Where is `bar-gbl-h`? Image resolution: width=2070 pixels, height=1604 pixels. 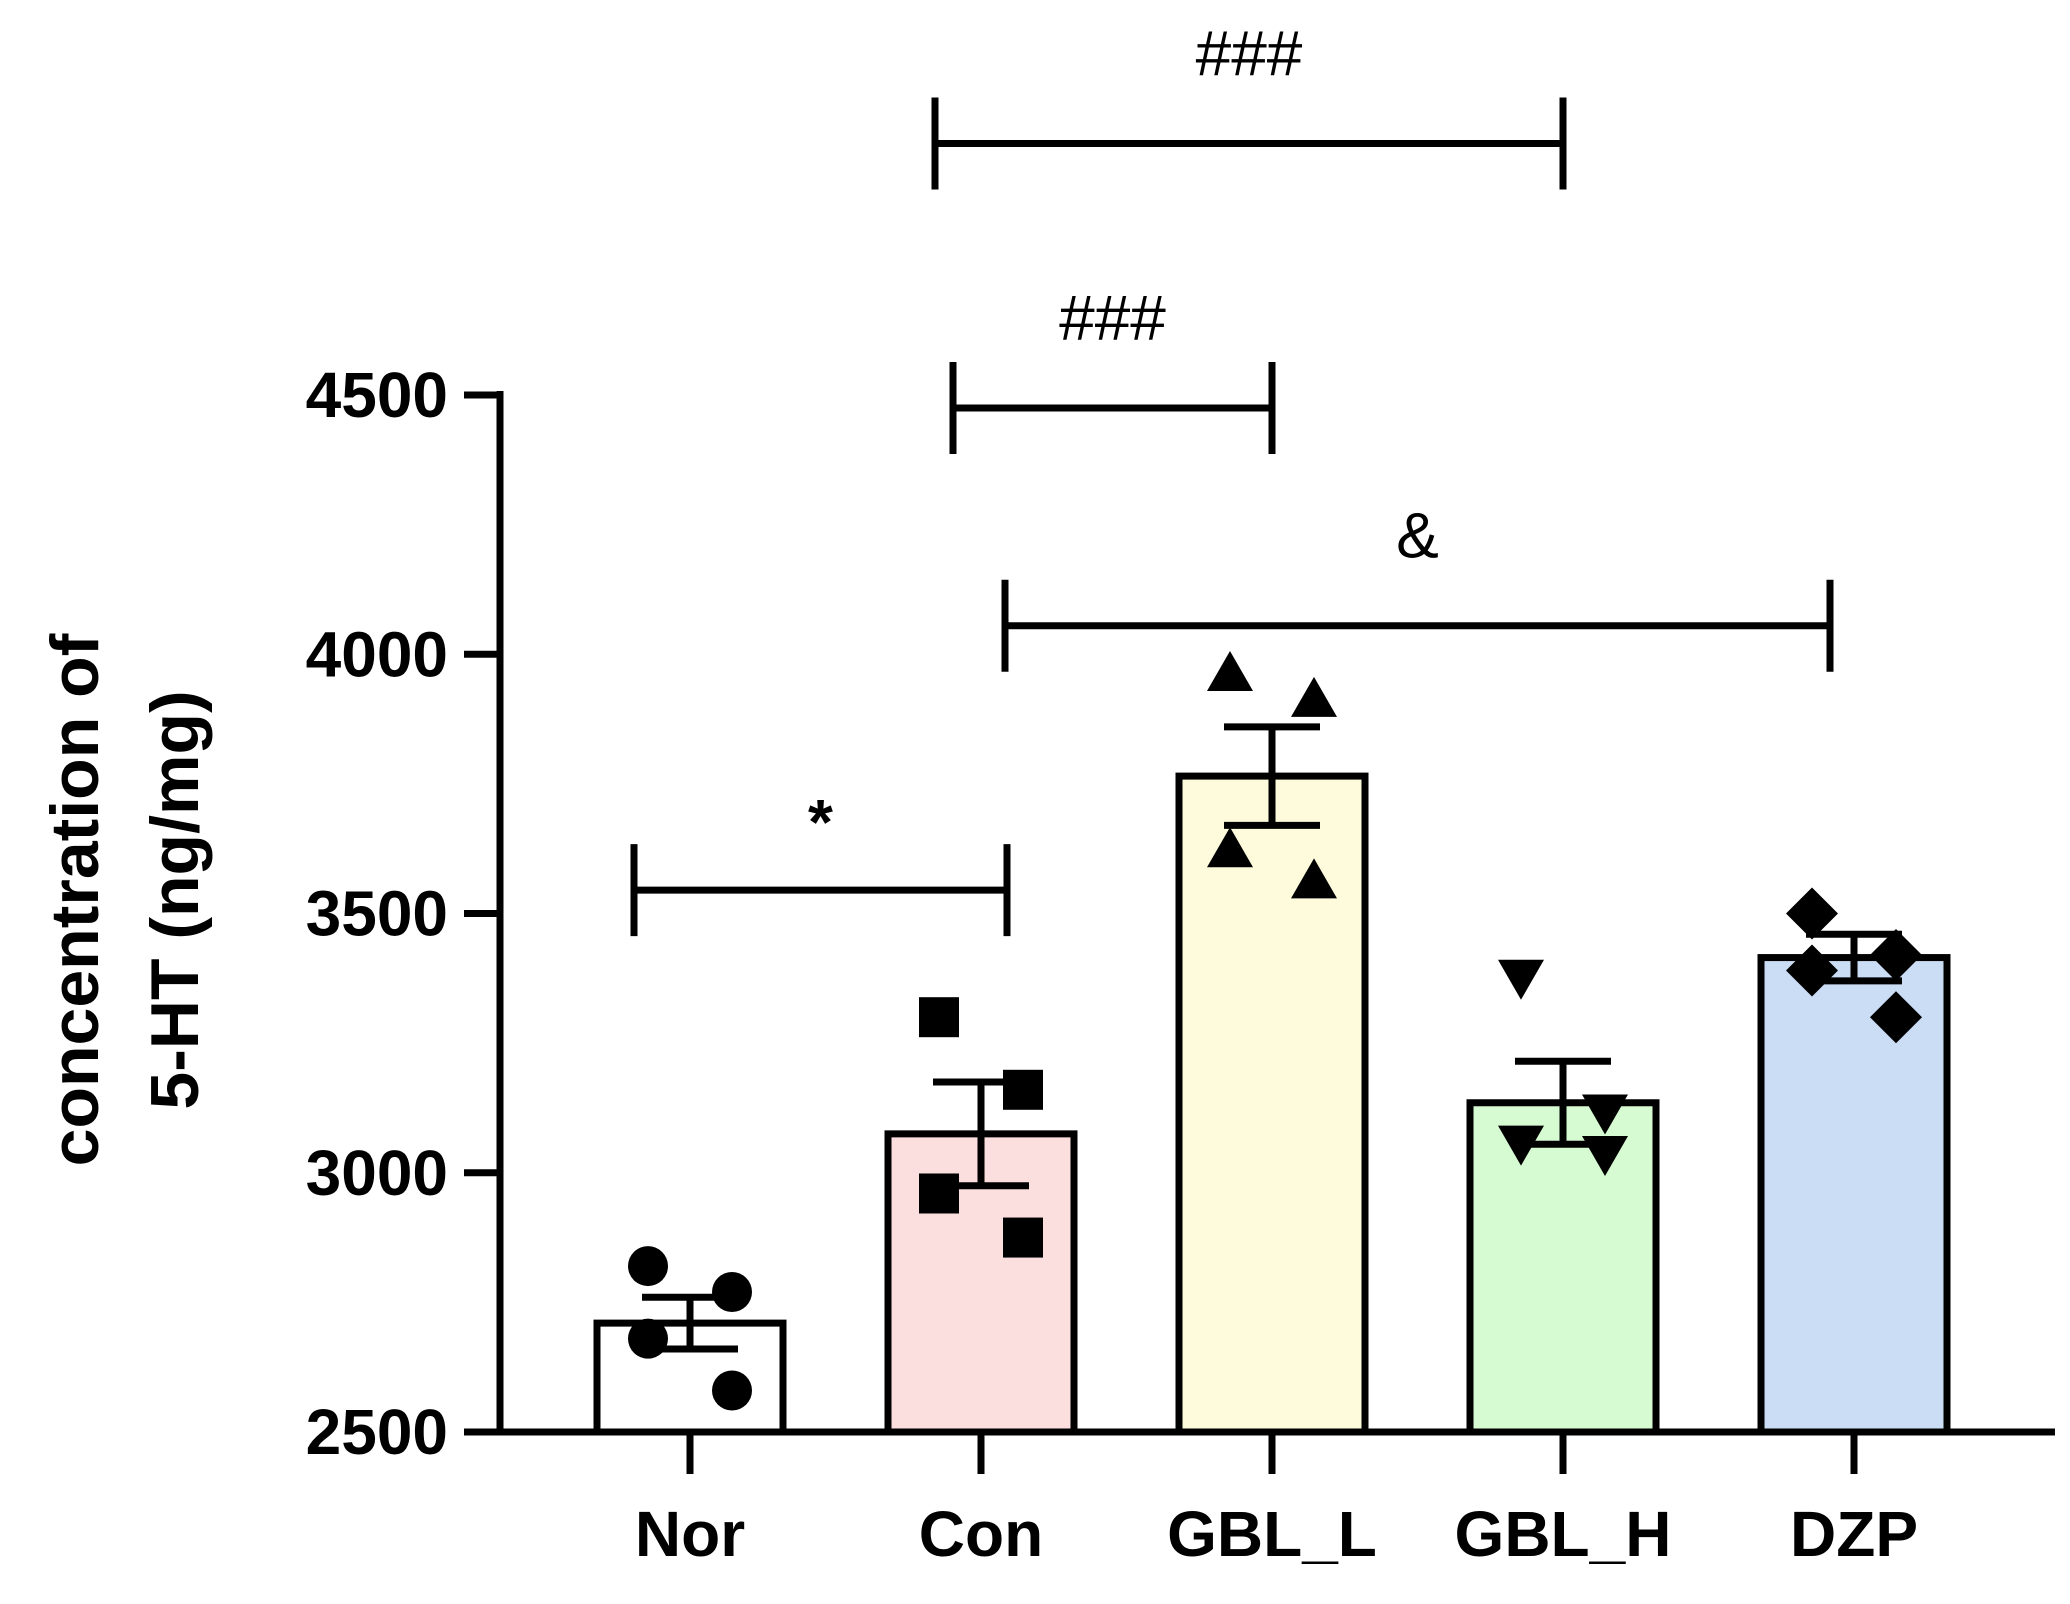 bar-gbl-h is located at coordinates (1563, 1267).